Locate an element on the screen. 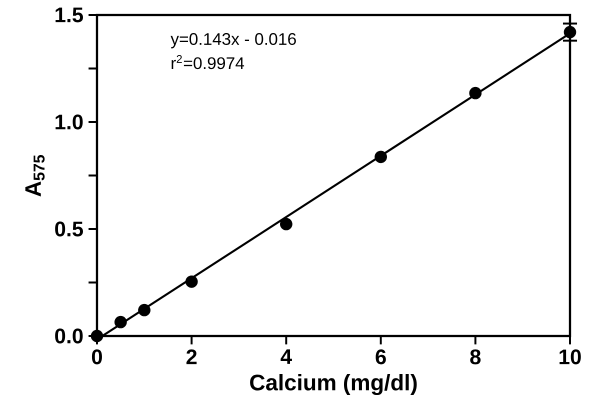 This screenshot has width=600, height=420. y-tick-label: 0.0 is located at coordinates (69, 336).